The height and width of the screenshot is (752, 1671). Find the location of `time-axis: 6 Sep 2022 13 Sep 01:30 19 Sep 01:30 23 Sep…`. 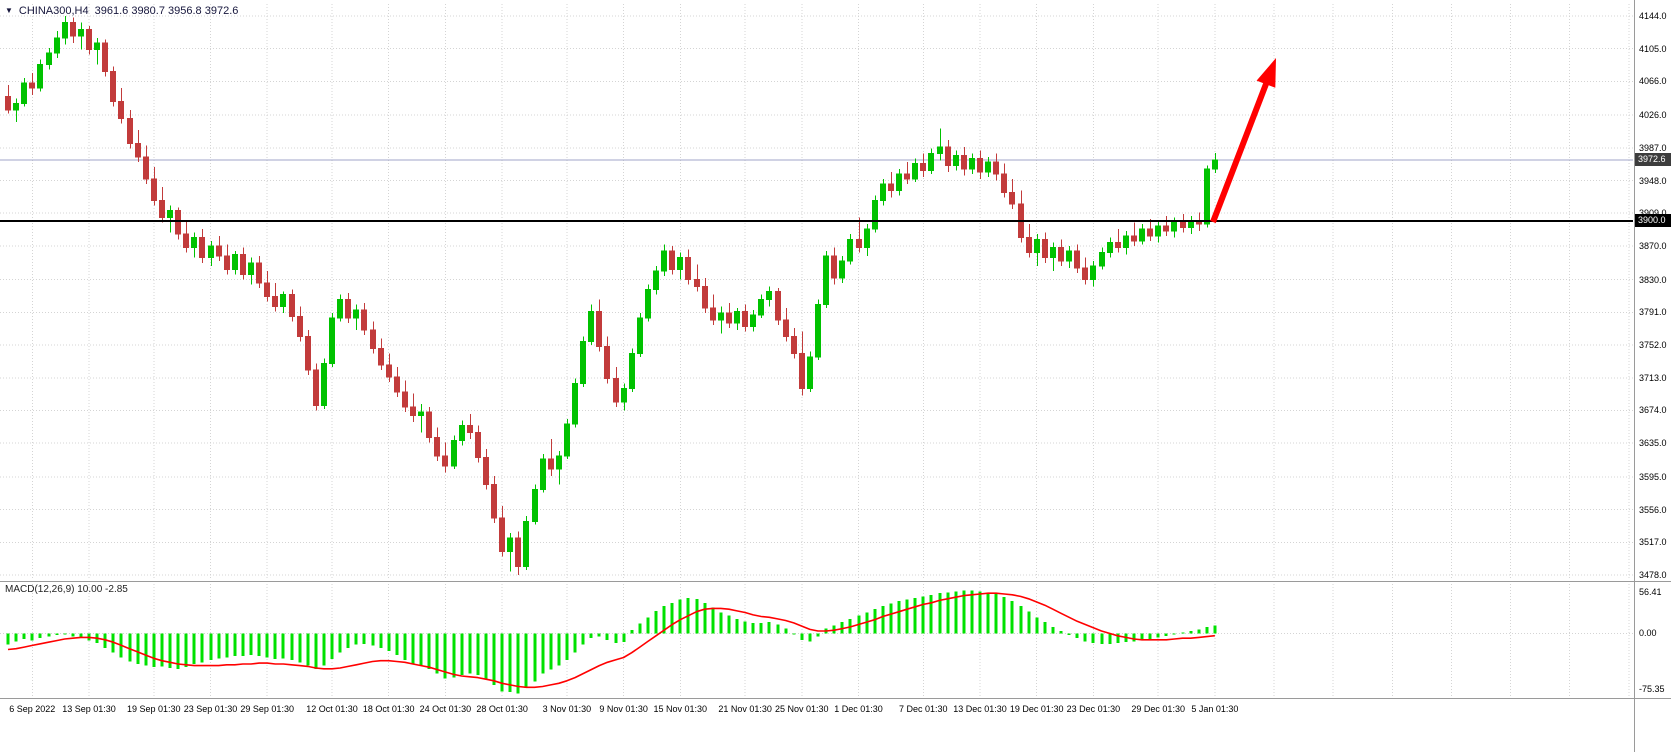

time-axis: 6 Sep 2022 13 Sep 01:30 19 Sep 01:30 23 Sep… is located at coordinates (817, 709).